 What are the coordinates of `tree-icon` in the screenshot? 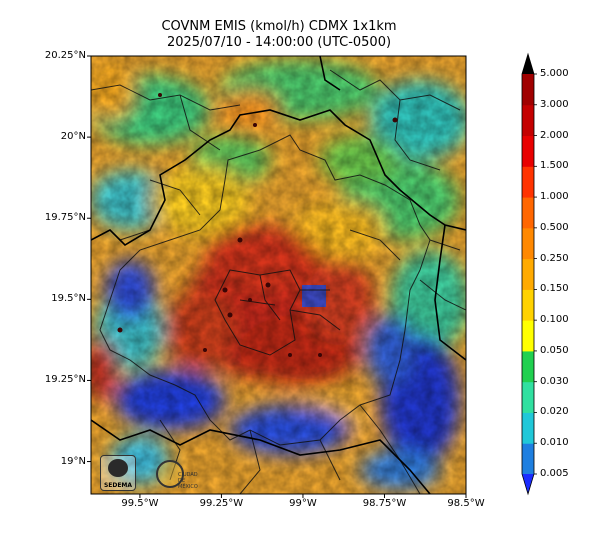 It's located at (118, 468).